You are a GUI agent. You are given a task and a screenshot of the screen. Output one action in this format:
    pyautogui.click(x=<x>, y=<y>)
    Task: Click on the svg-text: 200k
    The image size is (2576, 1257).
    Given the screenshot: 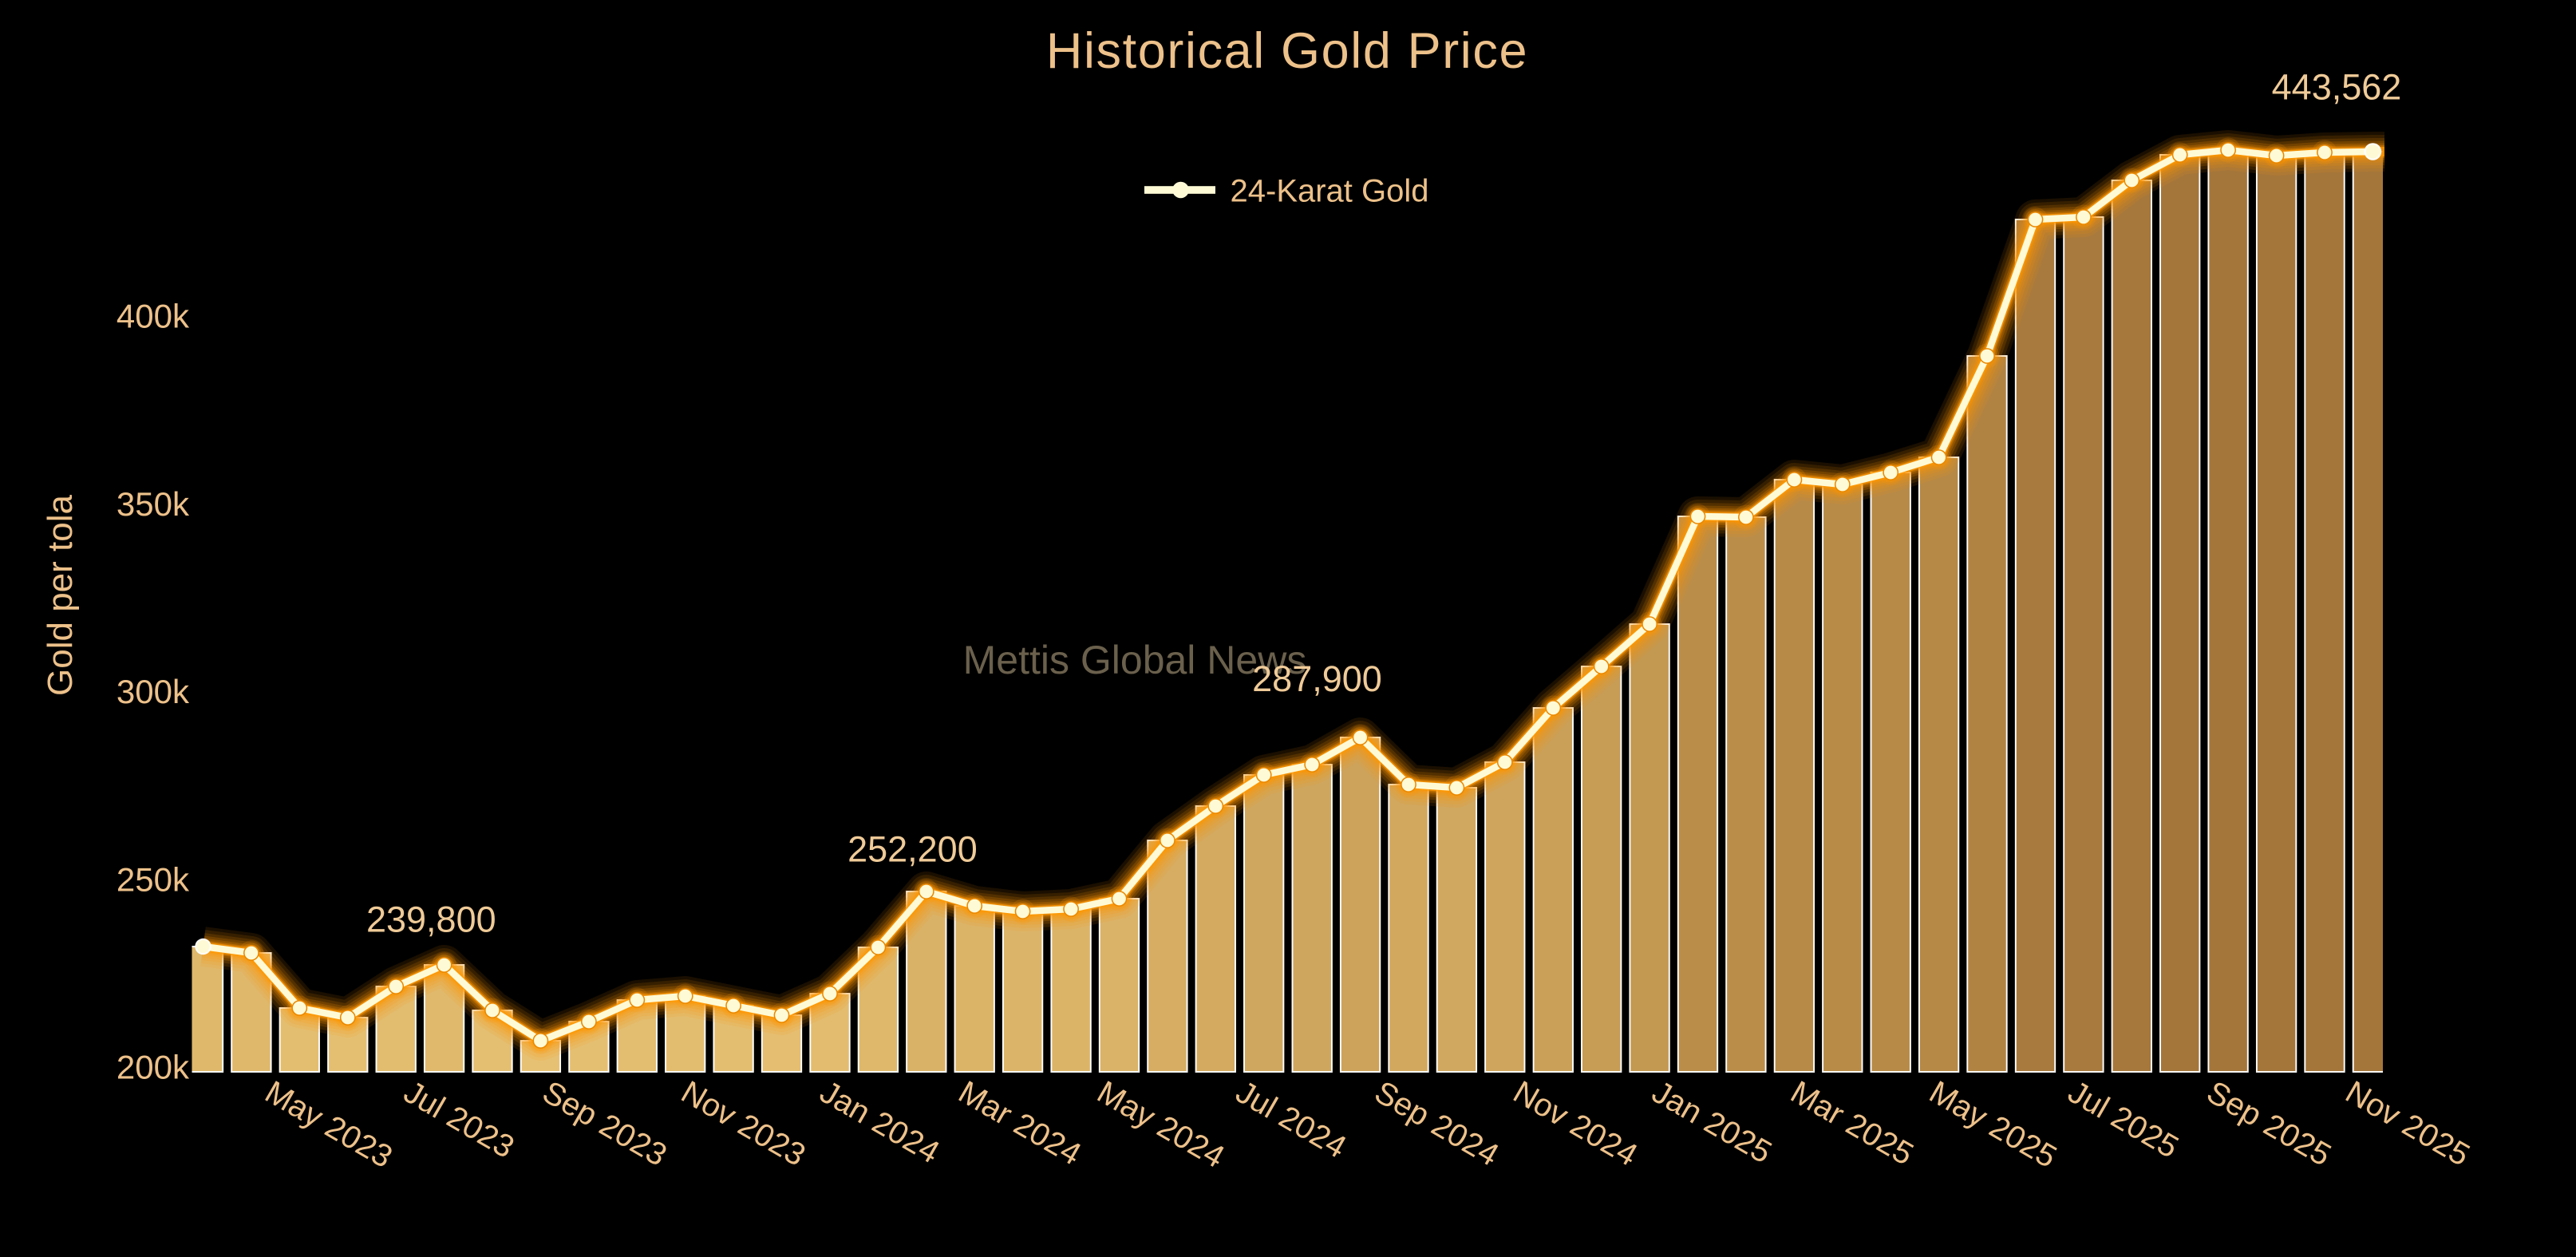 What is the action you would take?
    pyautogui.click(x=153, y=1067)
    